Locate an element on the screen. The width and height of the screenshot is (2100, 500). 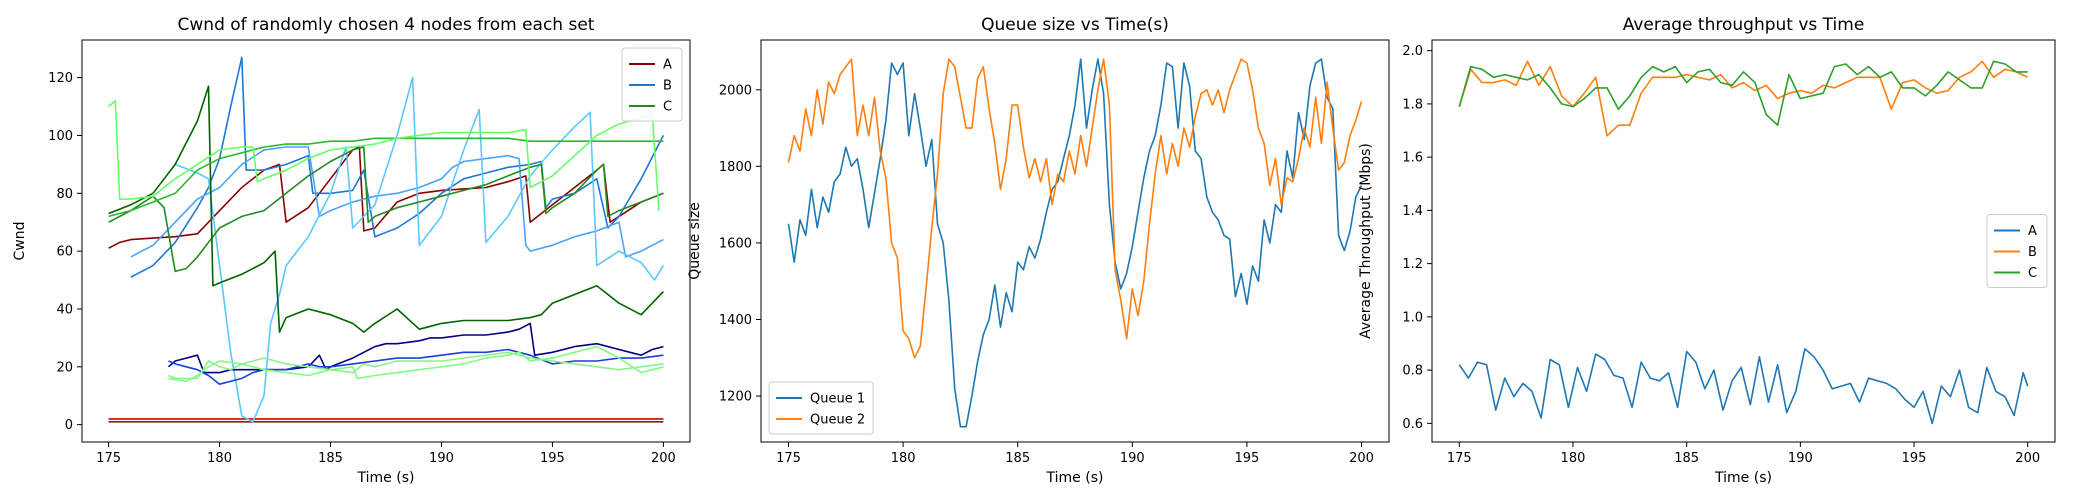
y-tick-label: 1.4 is located at coordinates (1412, 211).